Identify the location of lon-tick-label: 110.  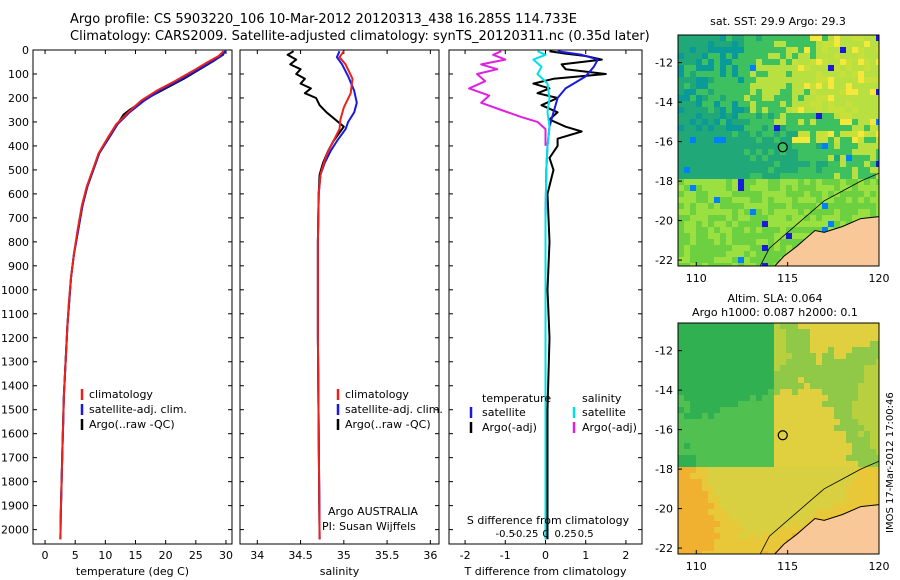
(696, 278).